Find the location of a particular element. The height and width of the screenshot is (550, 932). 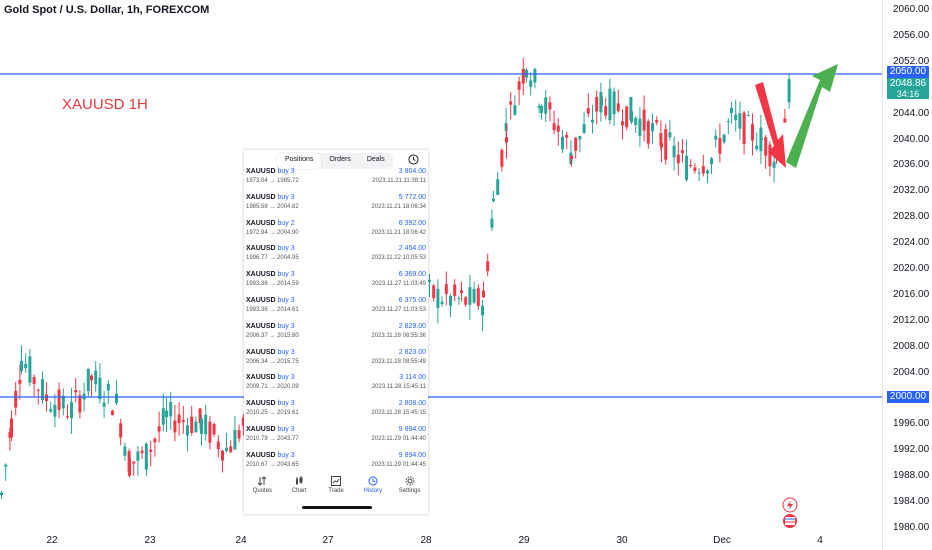

price-tag-2000: 2000.00 is located at coordinates (908, 397).